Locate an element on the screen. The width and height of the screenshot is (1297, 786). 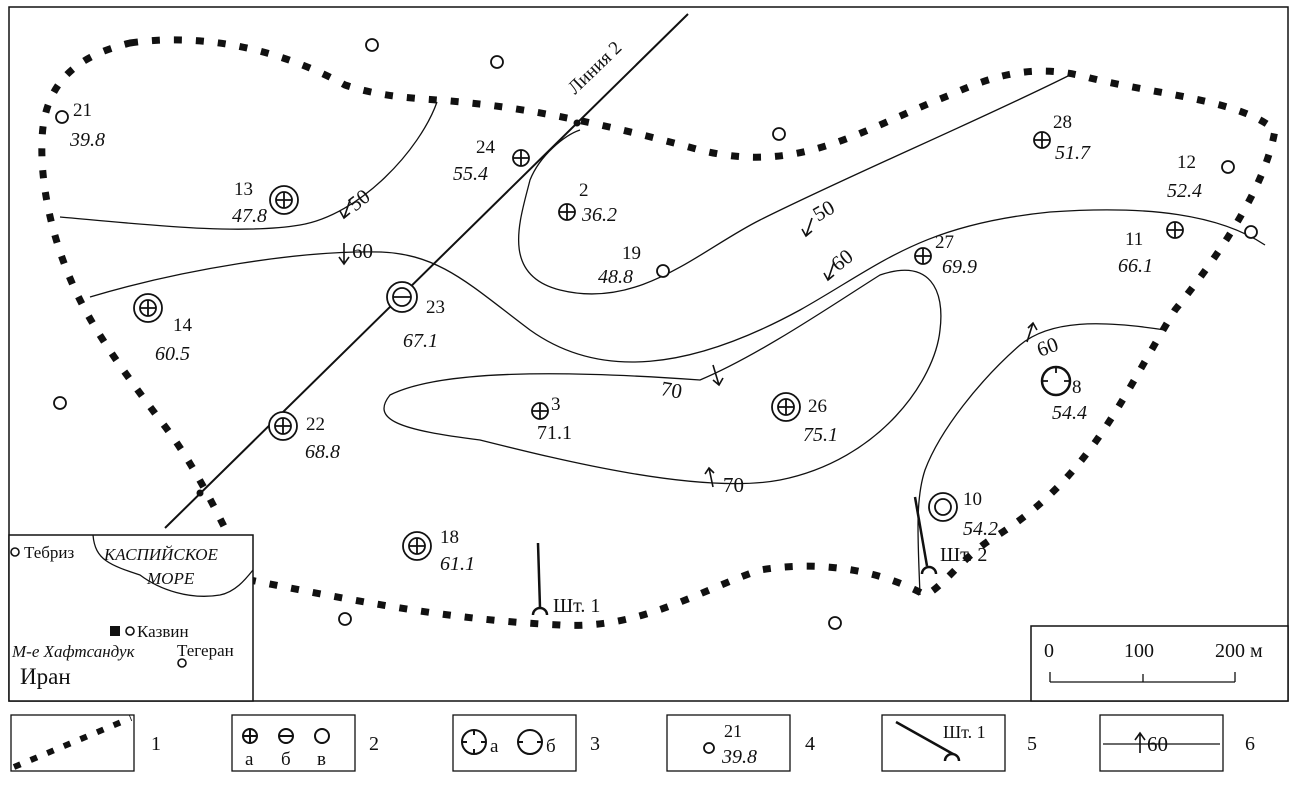
well-27-symbol is located at coordinates (923, 256).